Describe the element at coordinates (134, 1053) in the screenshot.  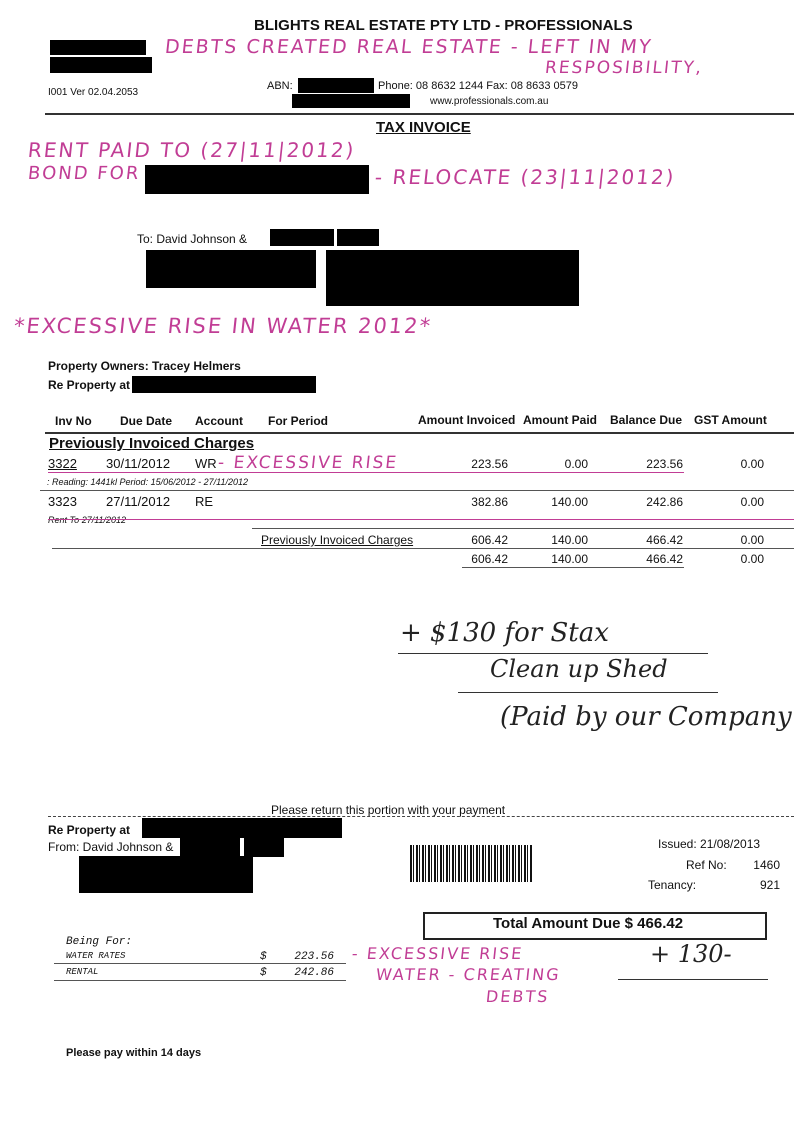
I see `payment-terms: Please pay within 14 days` at that location.